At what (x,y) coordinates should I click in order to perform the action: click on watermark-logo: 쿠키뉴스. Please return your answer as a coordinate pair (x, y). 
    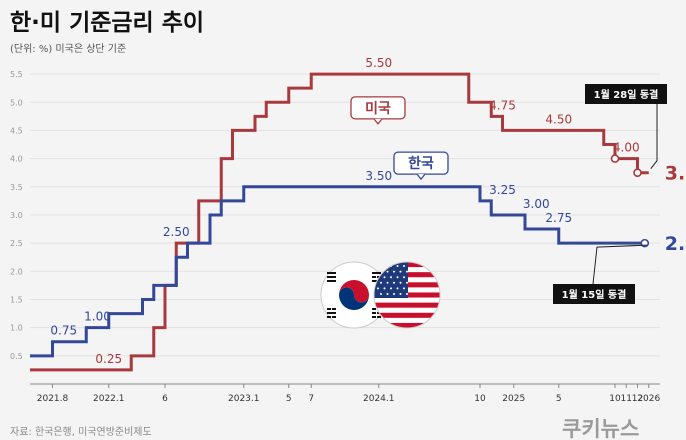
    Looking at the image, I should click on (600, 428).